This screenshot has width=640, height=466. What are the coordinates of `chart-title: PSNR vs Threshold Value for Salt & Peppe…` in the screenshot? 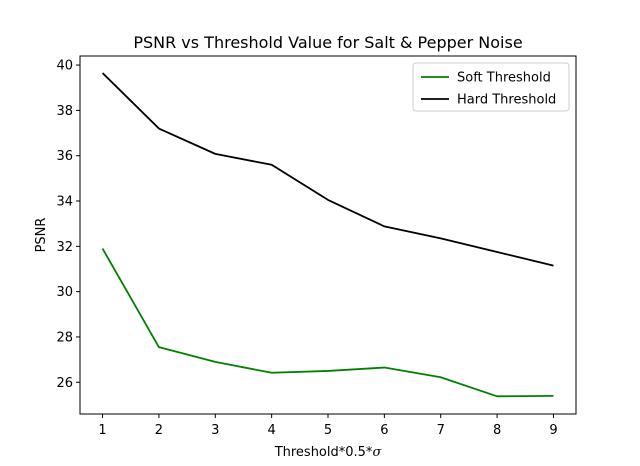 It's located at (327, 42).